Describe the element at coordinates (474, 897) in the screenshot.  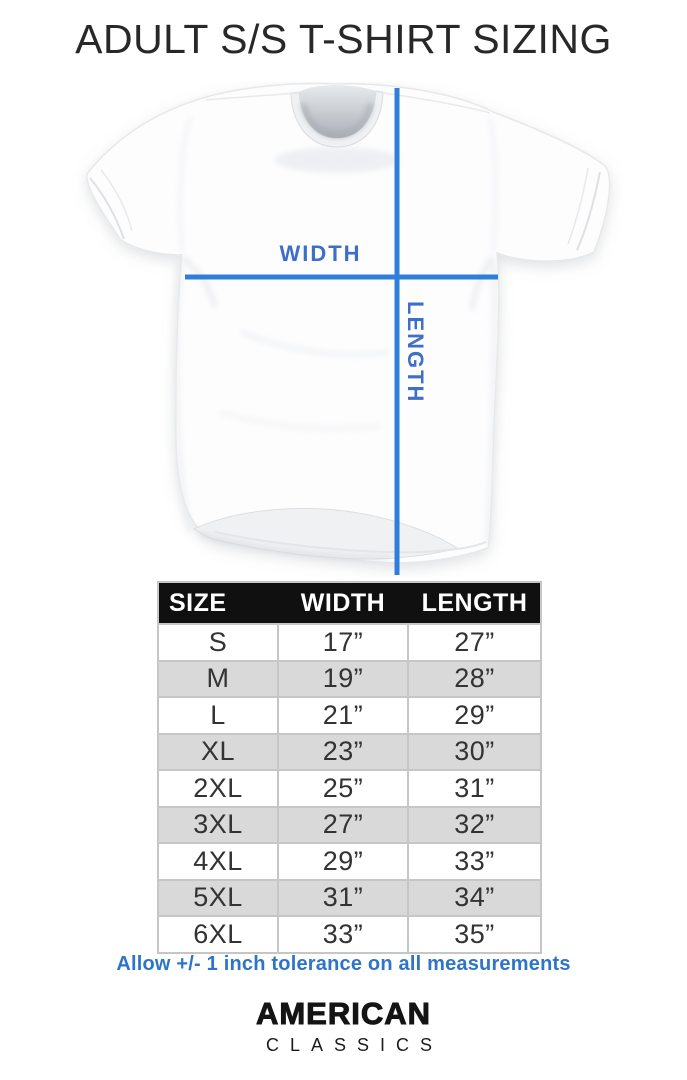
I see `length-cell: 34”` at that location.